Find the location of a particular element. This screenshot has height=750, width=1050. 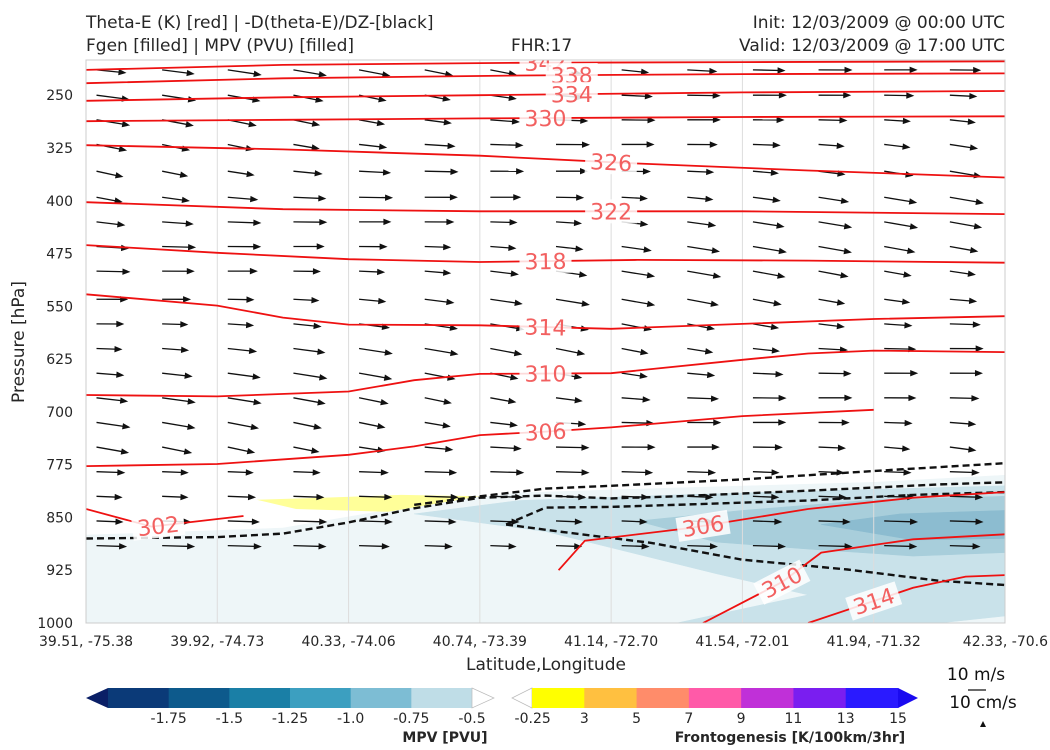

colorbar-tick-label: 9 is located at coordinates (741, 719).